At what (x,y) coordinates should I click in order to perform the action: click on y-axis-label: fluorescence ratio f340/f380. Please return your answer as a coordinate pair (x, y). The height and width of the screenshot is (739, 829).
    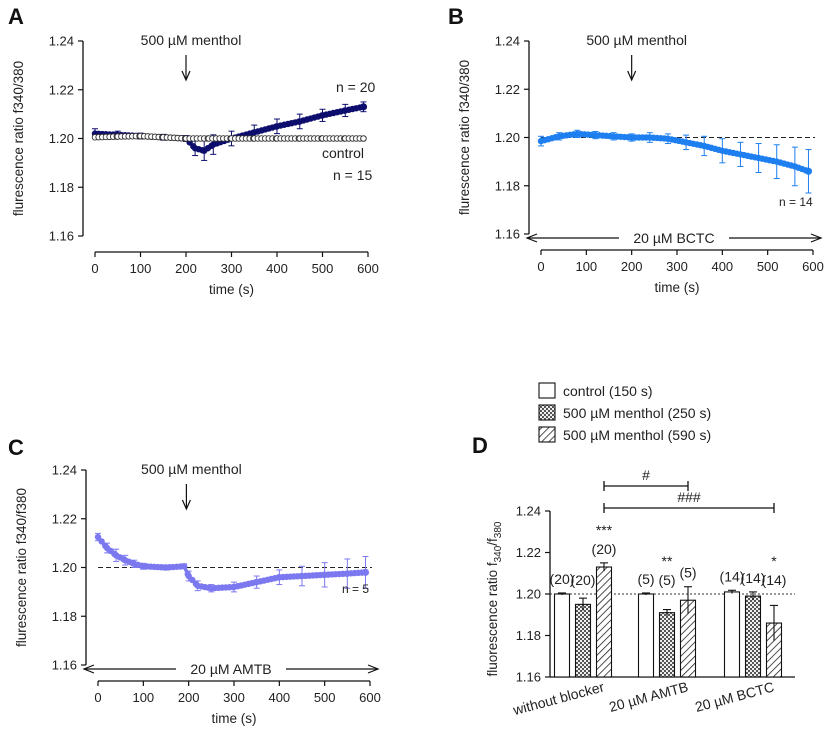
    Looking at the image, I should click on (494, 598).